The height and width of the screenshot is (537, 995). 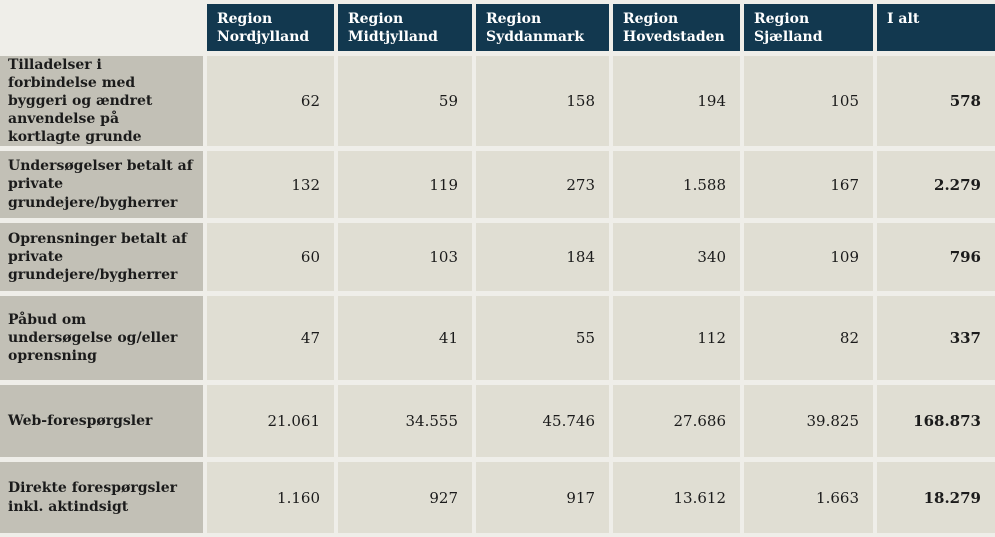 I want to click on table-cell: 55, so click(x=542, y=338).